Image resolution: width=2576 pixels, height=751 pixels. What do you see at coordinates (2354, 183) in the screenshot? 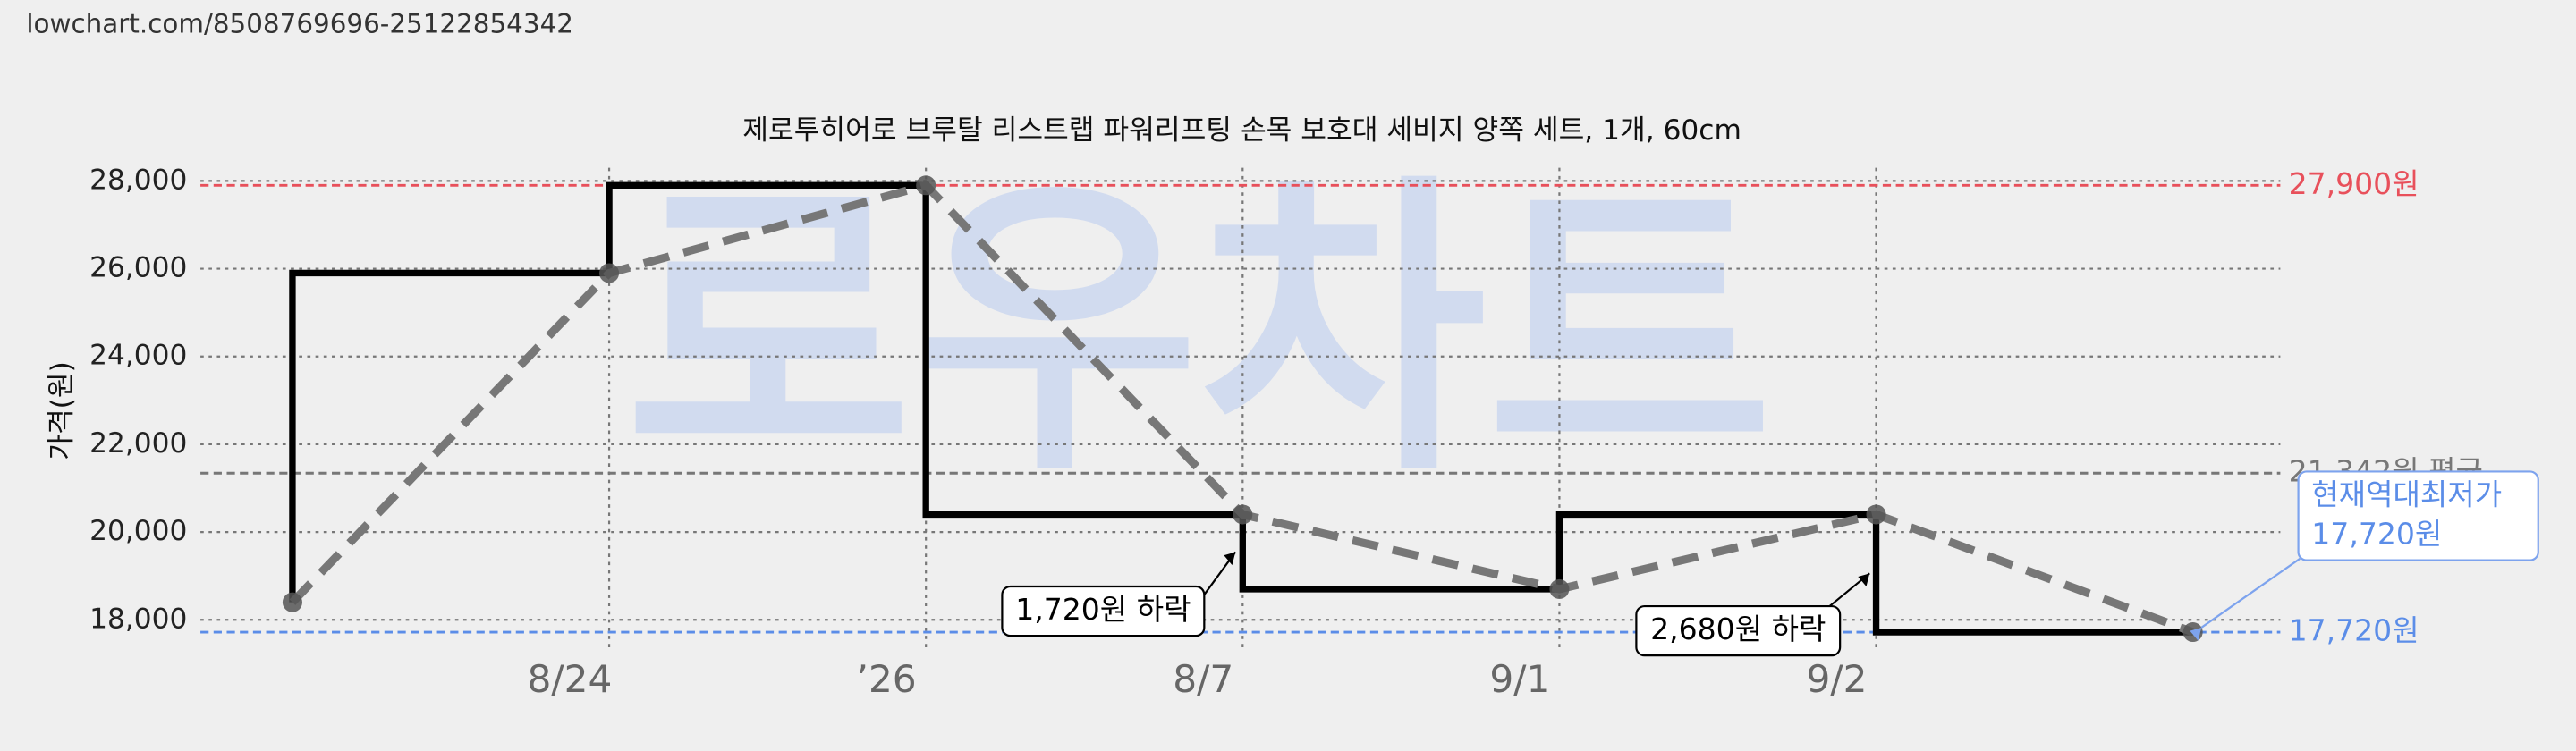
I see `reference-label: 27,900원` at bounding box center [2354, 183].